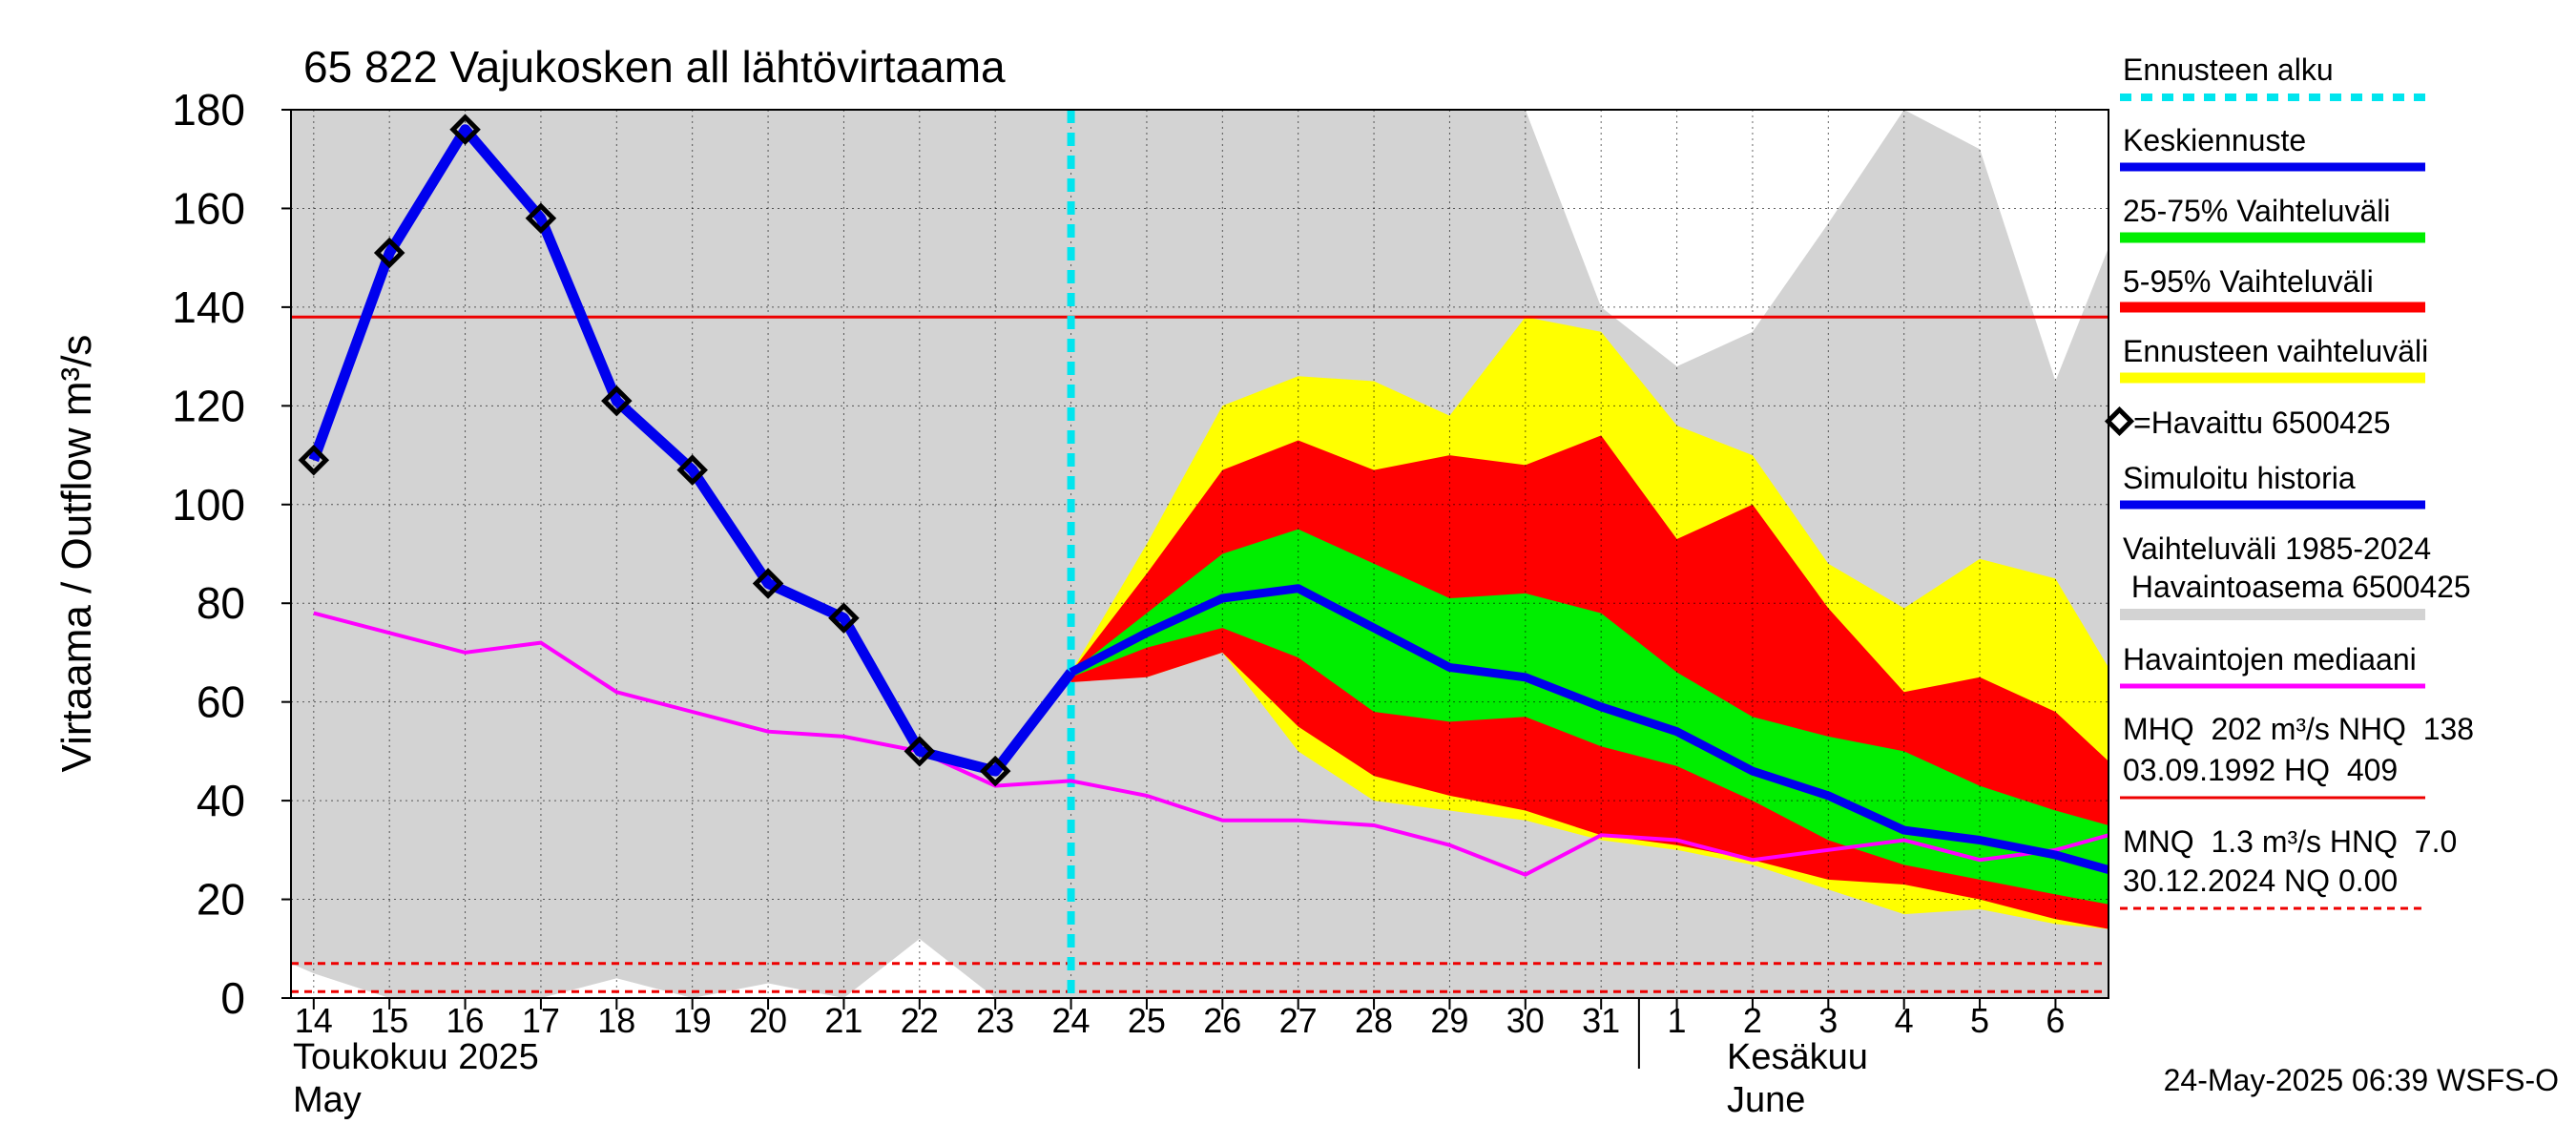  Describe the element at coordinates (208, 208) in the screenshot. I see `y-tick-label: 160` at that location.